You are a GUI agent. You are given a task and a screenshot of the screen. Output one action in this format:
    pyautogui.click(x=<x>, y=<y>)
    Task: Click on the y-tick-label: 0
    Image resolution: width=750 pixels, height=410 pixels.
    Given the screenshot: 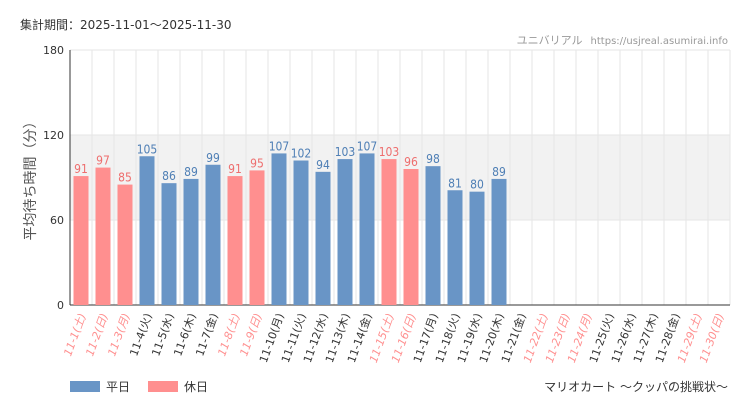 What is the action you would take?
    pyautogui.click(x=60, y=305)
    